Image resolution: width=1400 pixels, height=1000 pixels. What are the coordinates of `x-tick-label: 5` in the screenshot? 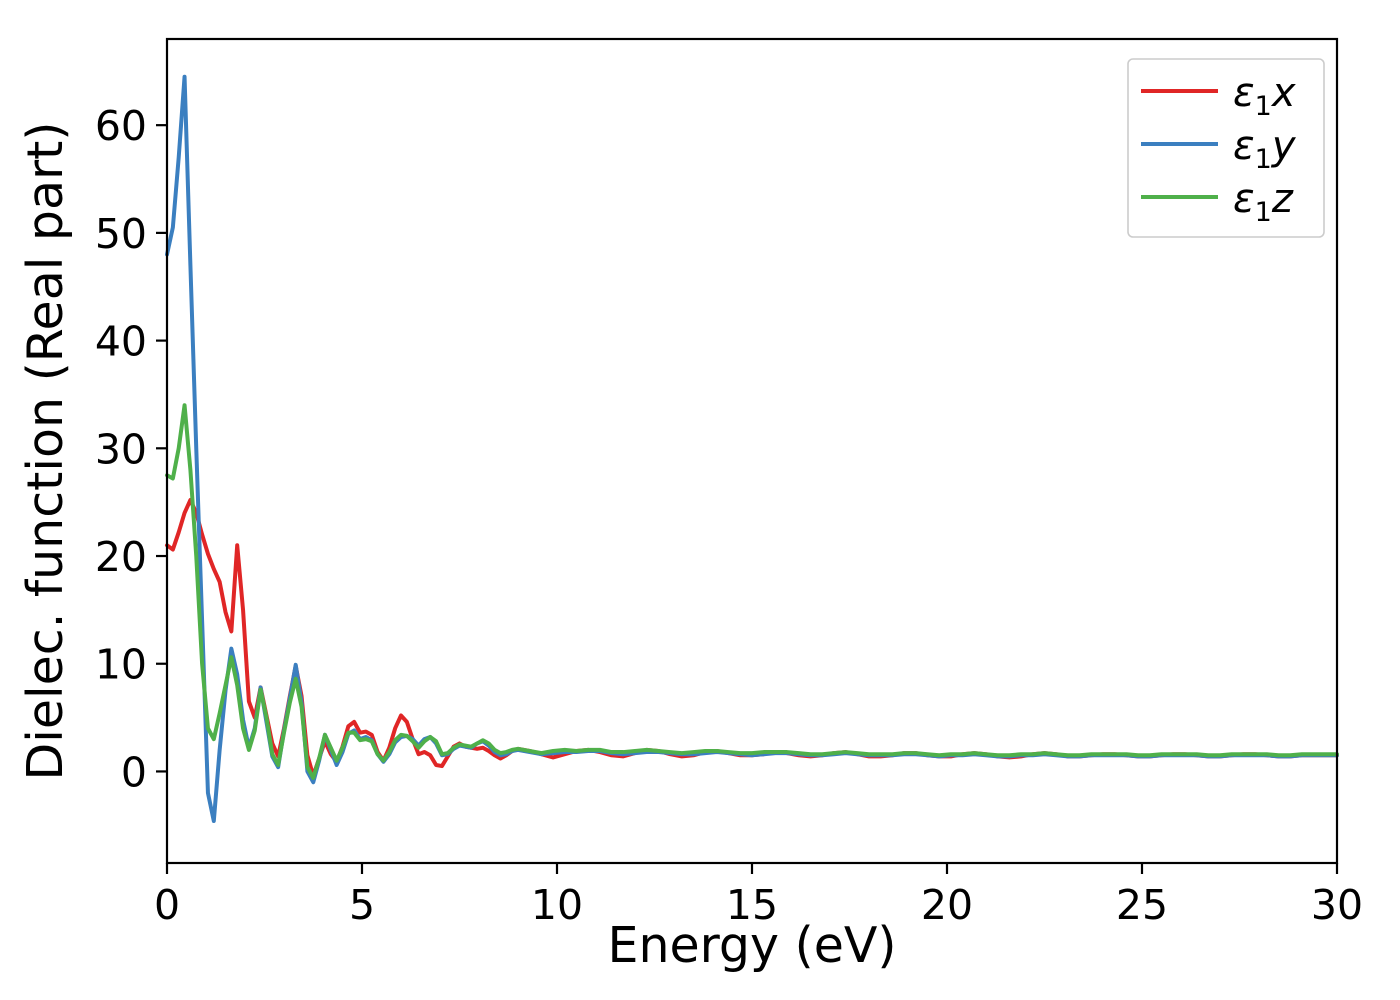 It's located at (362, 905).